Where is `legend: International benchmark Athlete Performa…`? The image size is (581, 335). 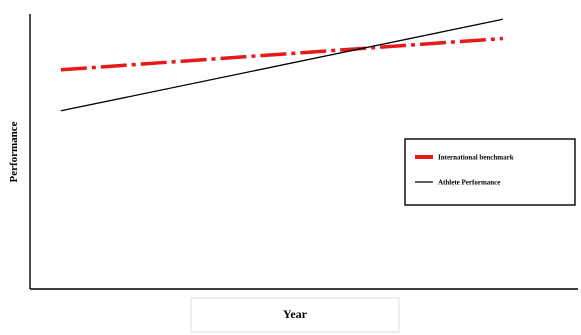 legend: International benchmark Athlete Performa… is located at coordinates (490, 172).